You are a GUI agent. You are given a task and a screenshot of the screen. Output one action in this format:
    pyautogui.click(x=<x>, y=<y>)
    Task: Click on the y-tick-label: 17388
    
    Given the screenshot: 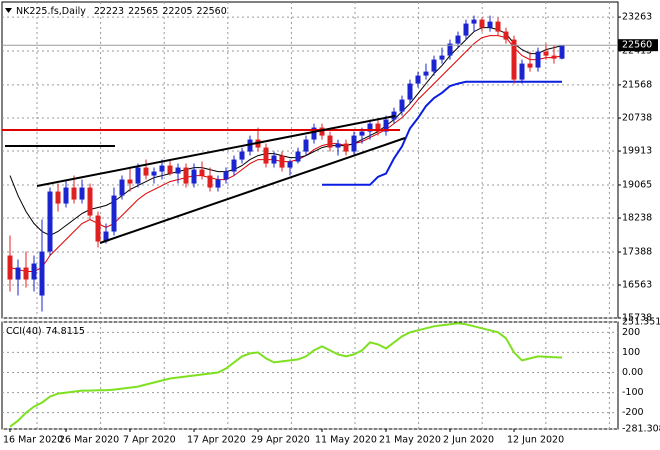 What is the action you would take?
    pyautogui.click(x=637, y=252)
    